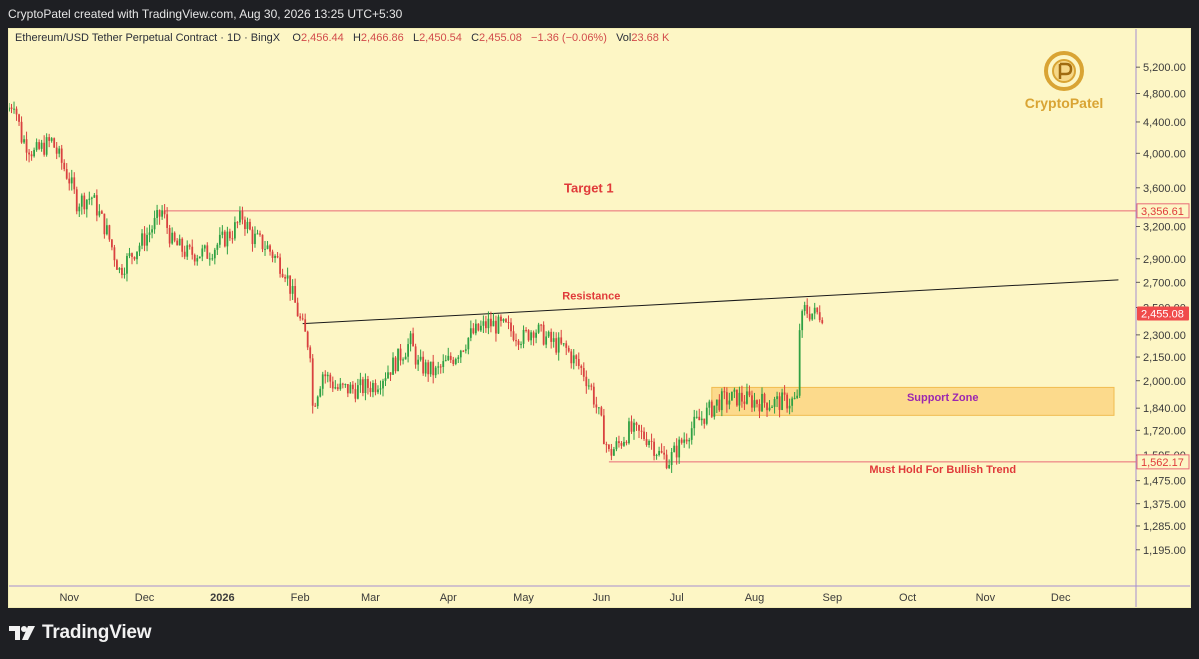 The width and height of the screenshot is (1199, 659). What do you see at coordinates (1164, 551) in the screenshot?
I see `y-tick-label-18: 1,195.00` at bounding box center [1164, 551].